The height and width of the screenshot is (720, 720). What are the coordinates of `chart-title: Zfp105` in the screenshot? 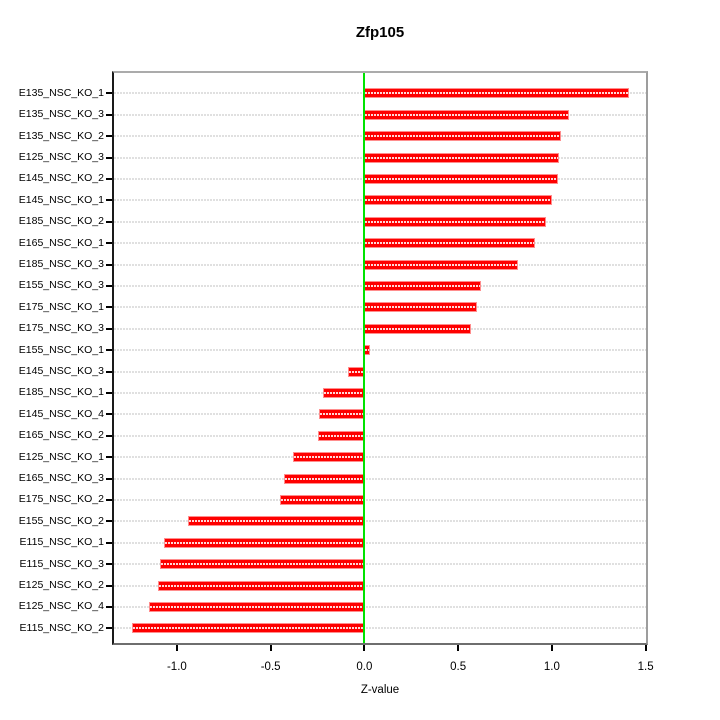 It's located at (380, 32).